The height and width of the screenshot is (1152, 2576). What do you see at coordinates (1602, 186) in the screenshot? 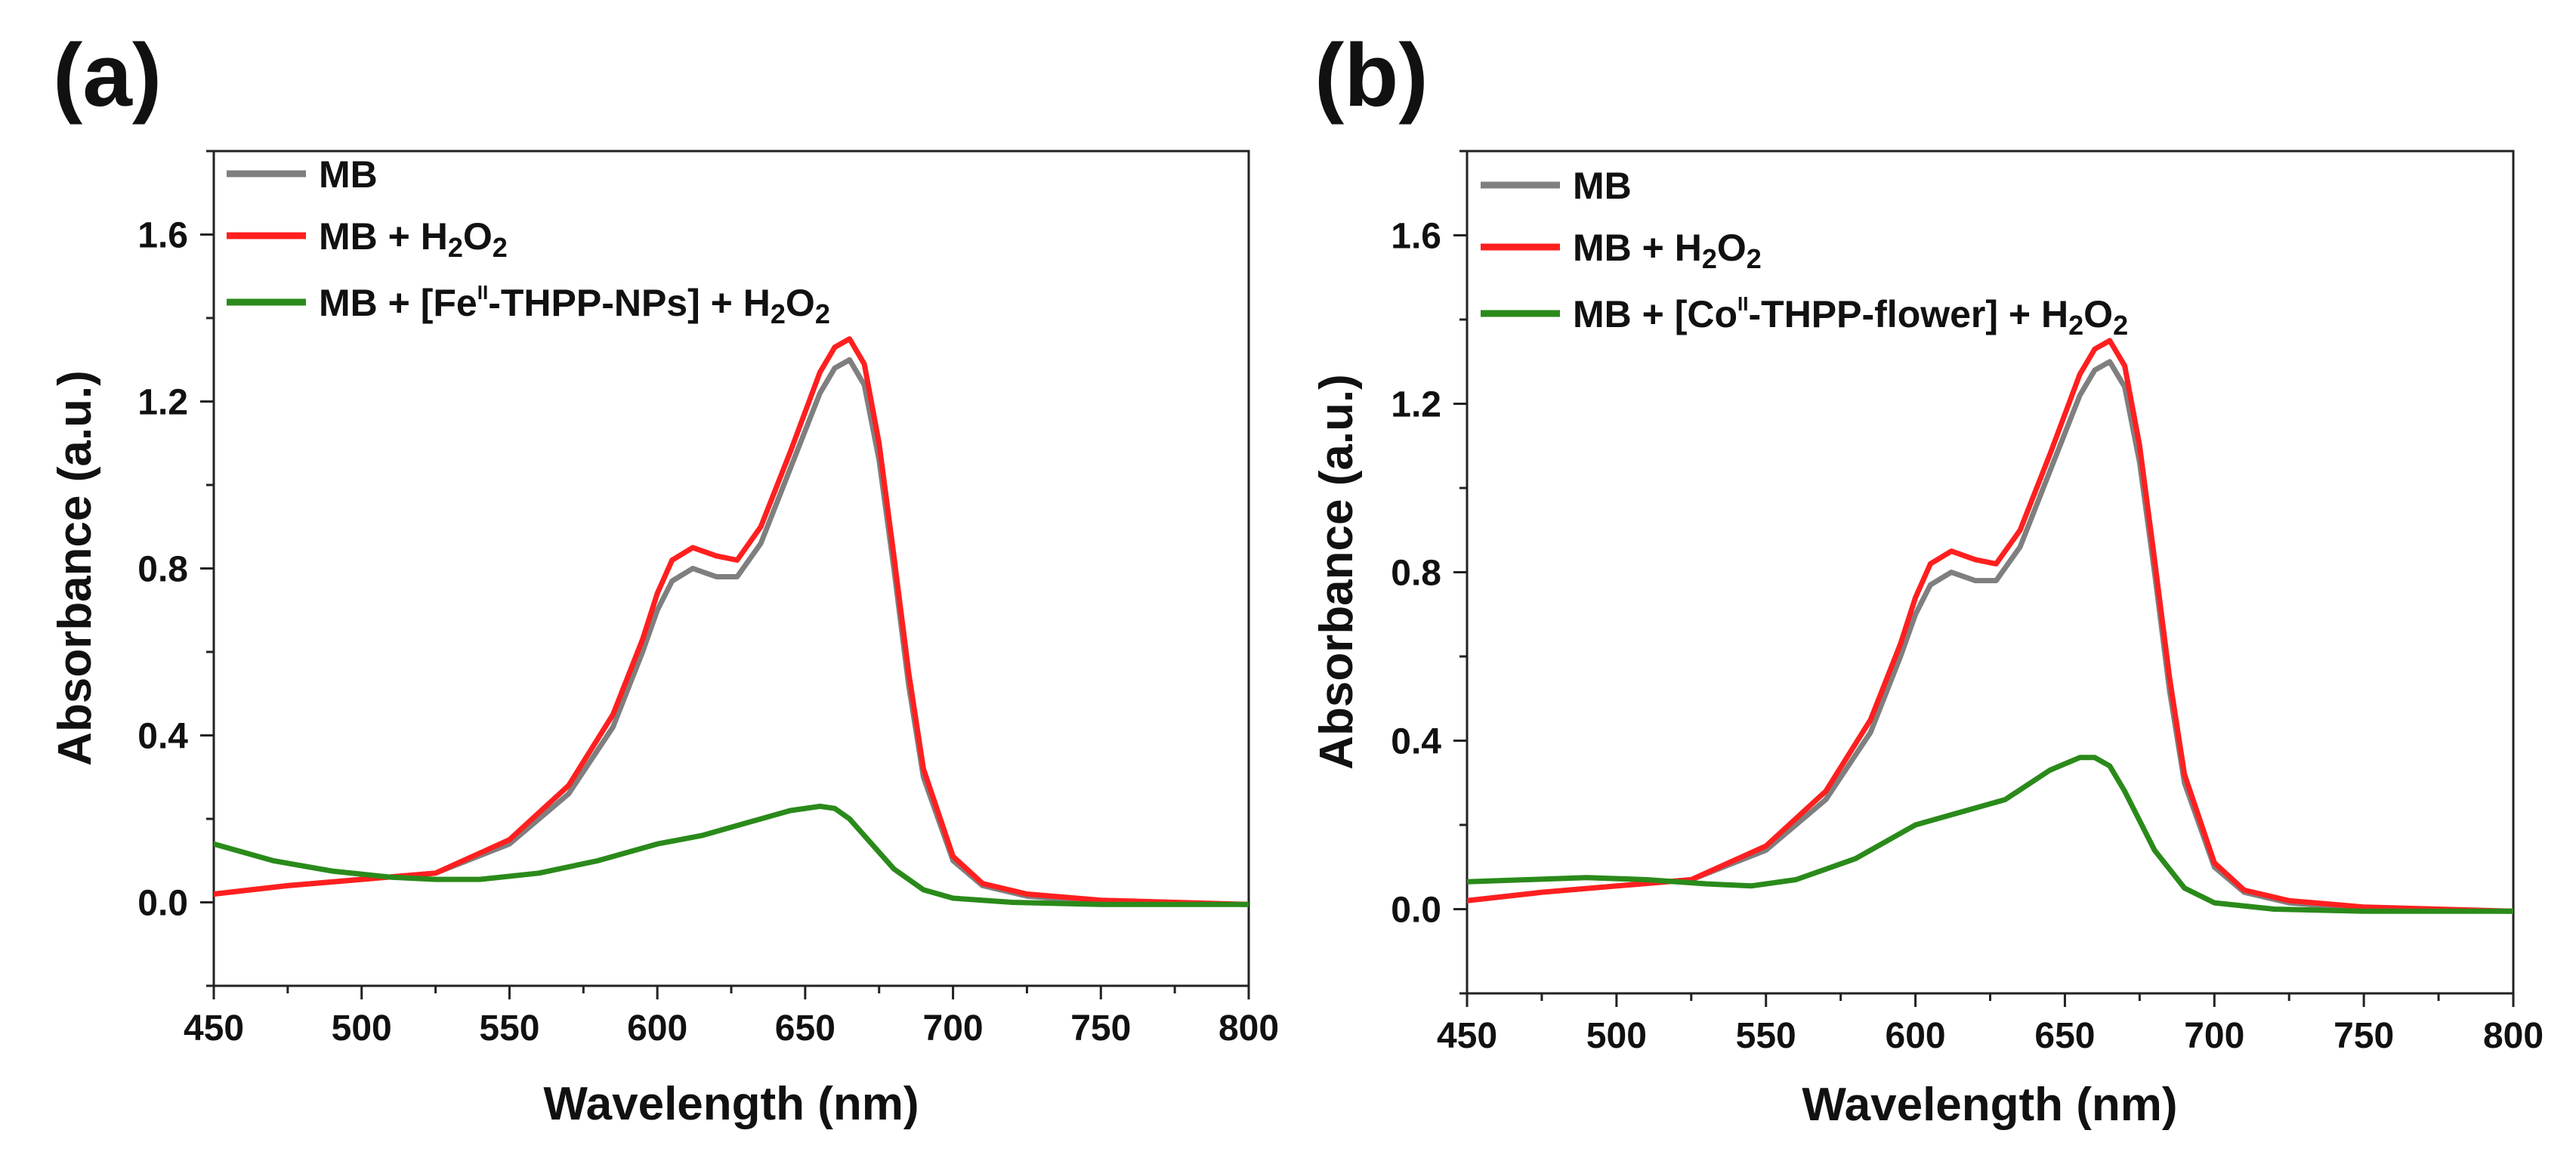
I see `legend-label-b-0: MB` at bounding box center [1602, 186].